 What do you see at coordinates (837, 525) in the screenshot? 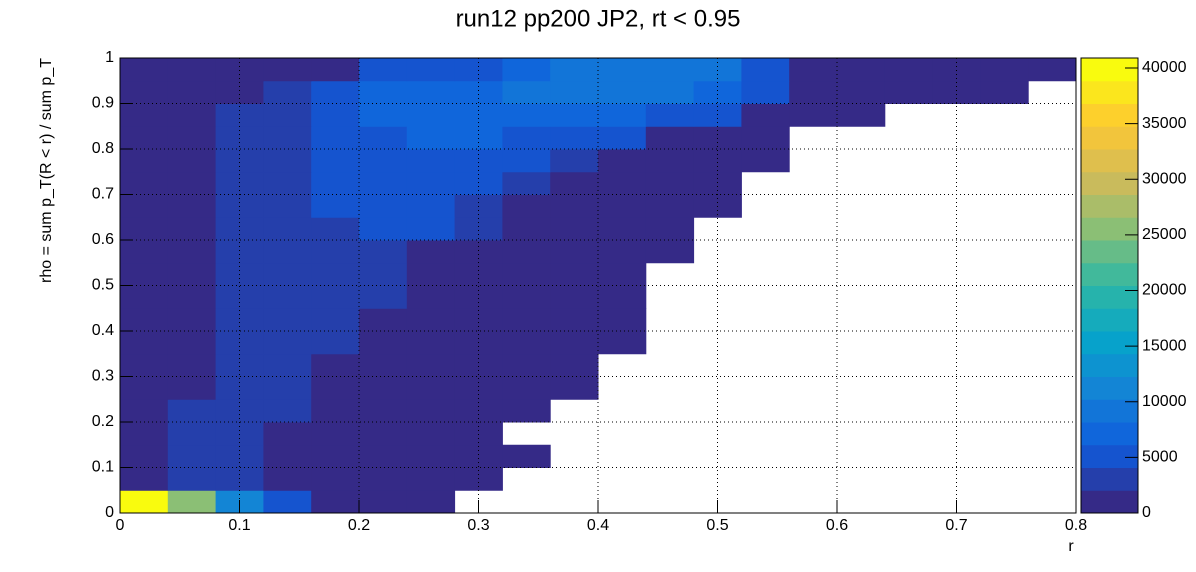
I see `x-tick-label: 0.6` at bounding box center [837, 525].